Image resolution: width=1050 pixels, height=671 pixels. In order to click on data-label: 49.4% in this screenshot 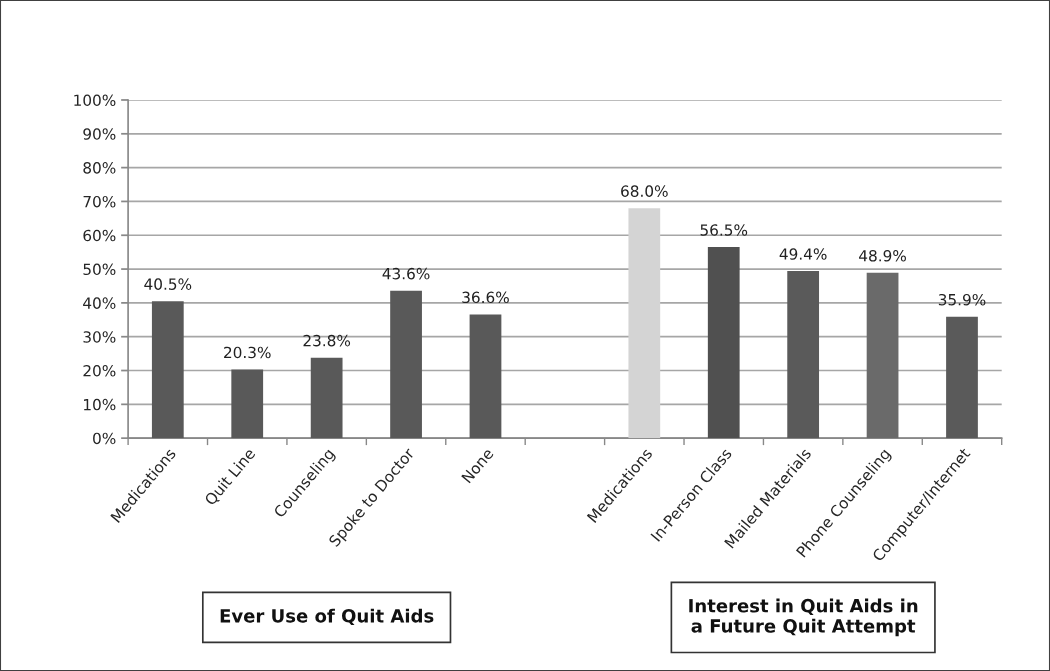, I will do `click(803, 254)`.